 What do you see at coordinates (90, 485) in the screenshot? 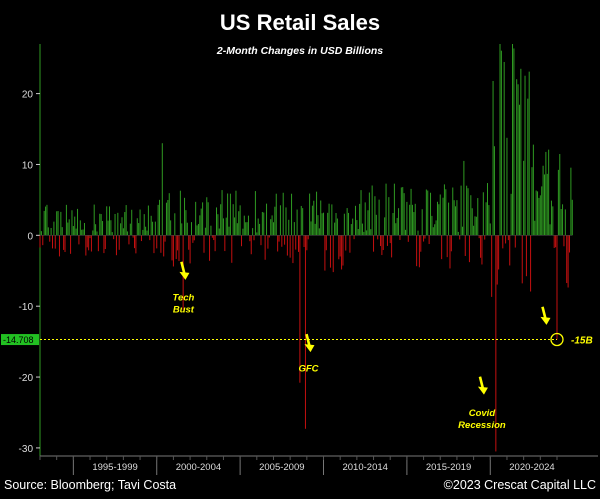
I see `footer-source: Source: Bloomberg; Tavi Costa` at bounding box center [90, 485].